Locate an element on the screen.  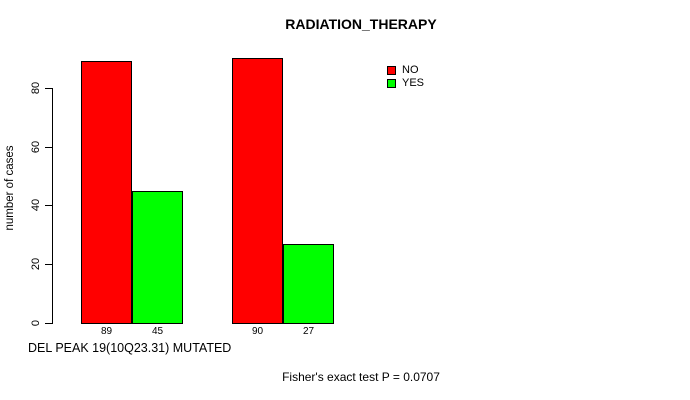
y-axis-tick-label: 20 is located at coordinates (36, 264).